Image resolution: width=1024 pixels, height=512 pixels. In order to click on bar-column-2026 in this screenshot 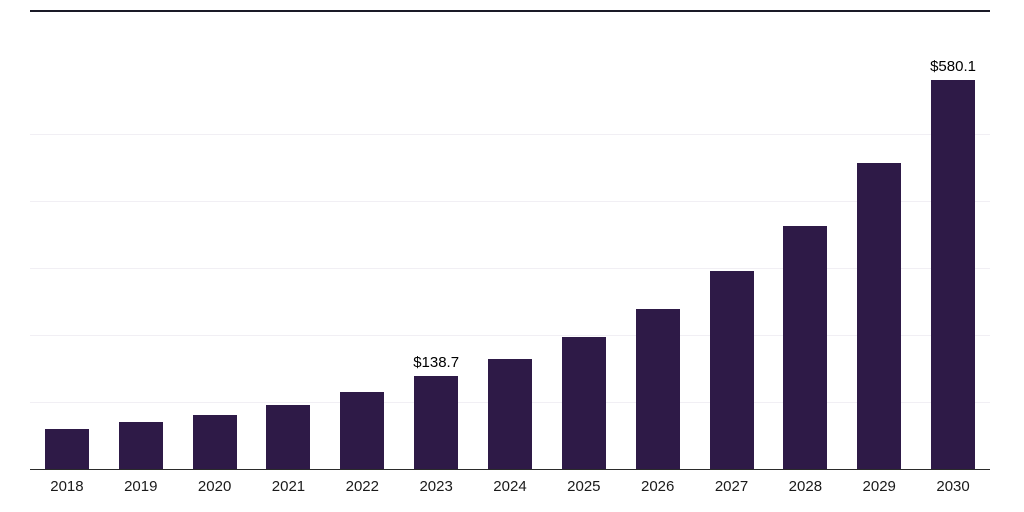, I will do `click(658, 239)`.